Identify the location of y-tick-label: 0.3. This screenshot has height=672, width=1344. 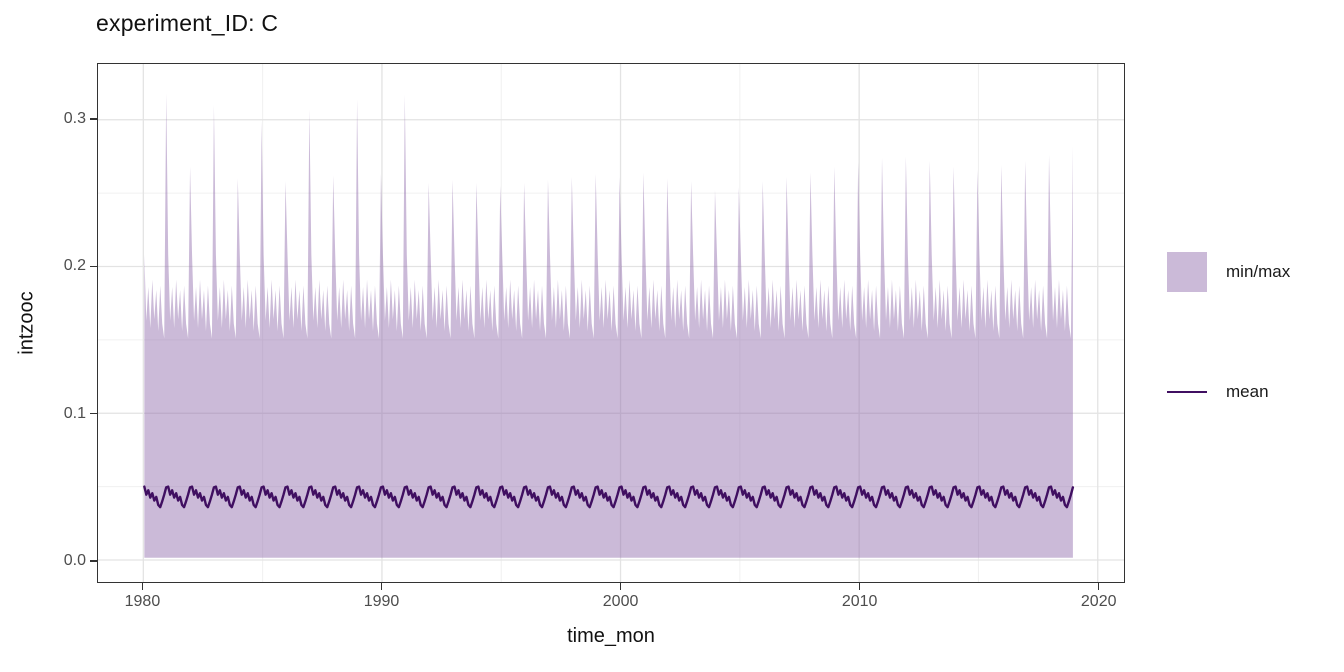
(74, 118).